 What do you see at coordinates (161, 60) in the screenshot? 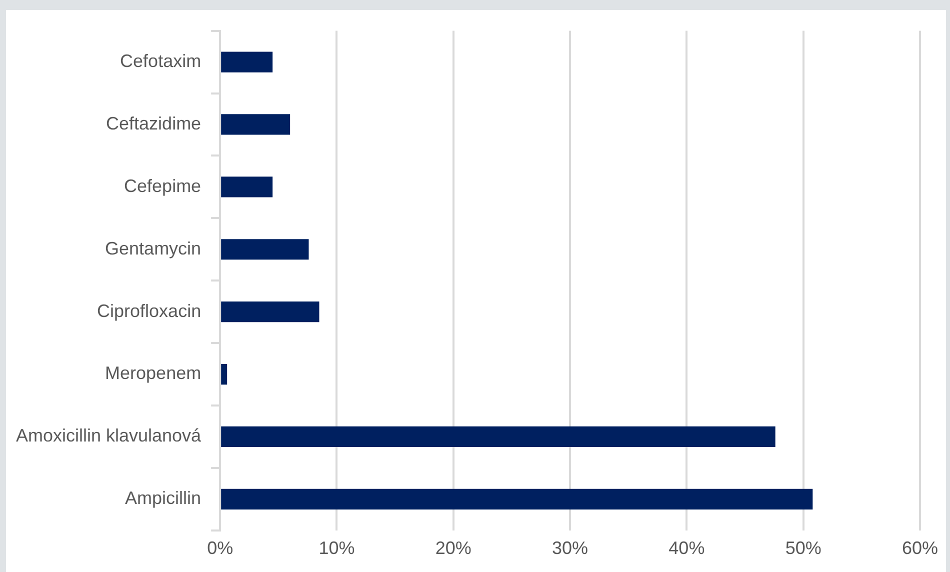
I see `y-tick-label: Cefotaxim` at bounding box center [161, 60].